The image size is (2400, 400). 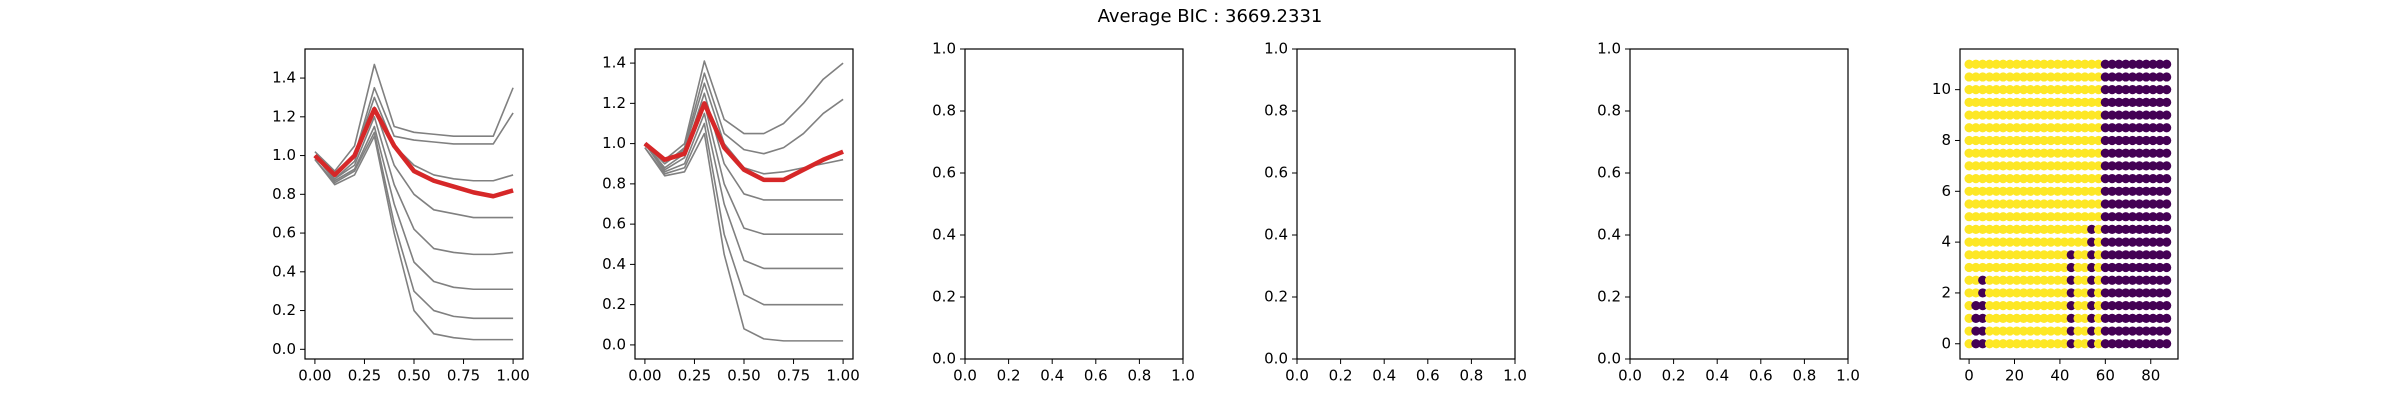 What do you see at coordinates (944, 359) in the screenshot?
I see `y-tick-label: 0.0` at bounding box center [944, 359].